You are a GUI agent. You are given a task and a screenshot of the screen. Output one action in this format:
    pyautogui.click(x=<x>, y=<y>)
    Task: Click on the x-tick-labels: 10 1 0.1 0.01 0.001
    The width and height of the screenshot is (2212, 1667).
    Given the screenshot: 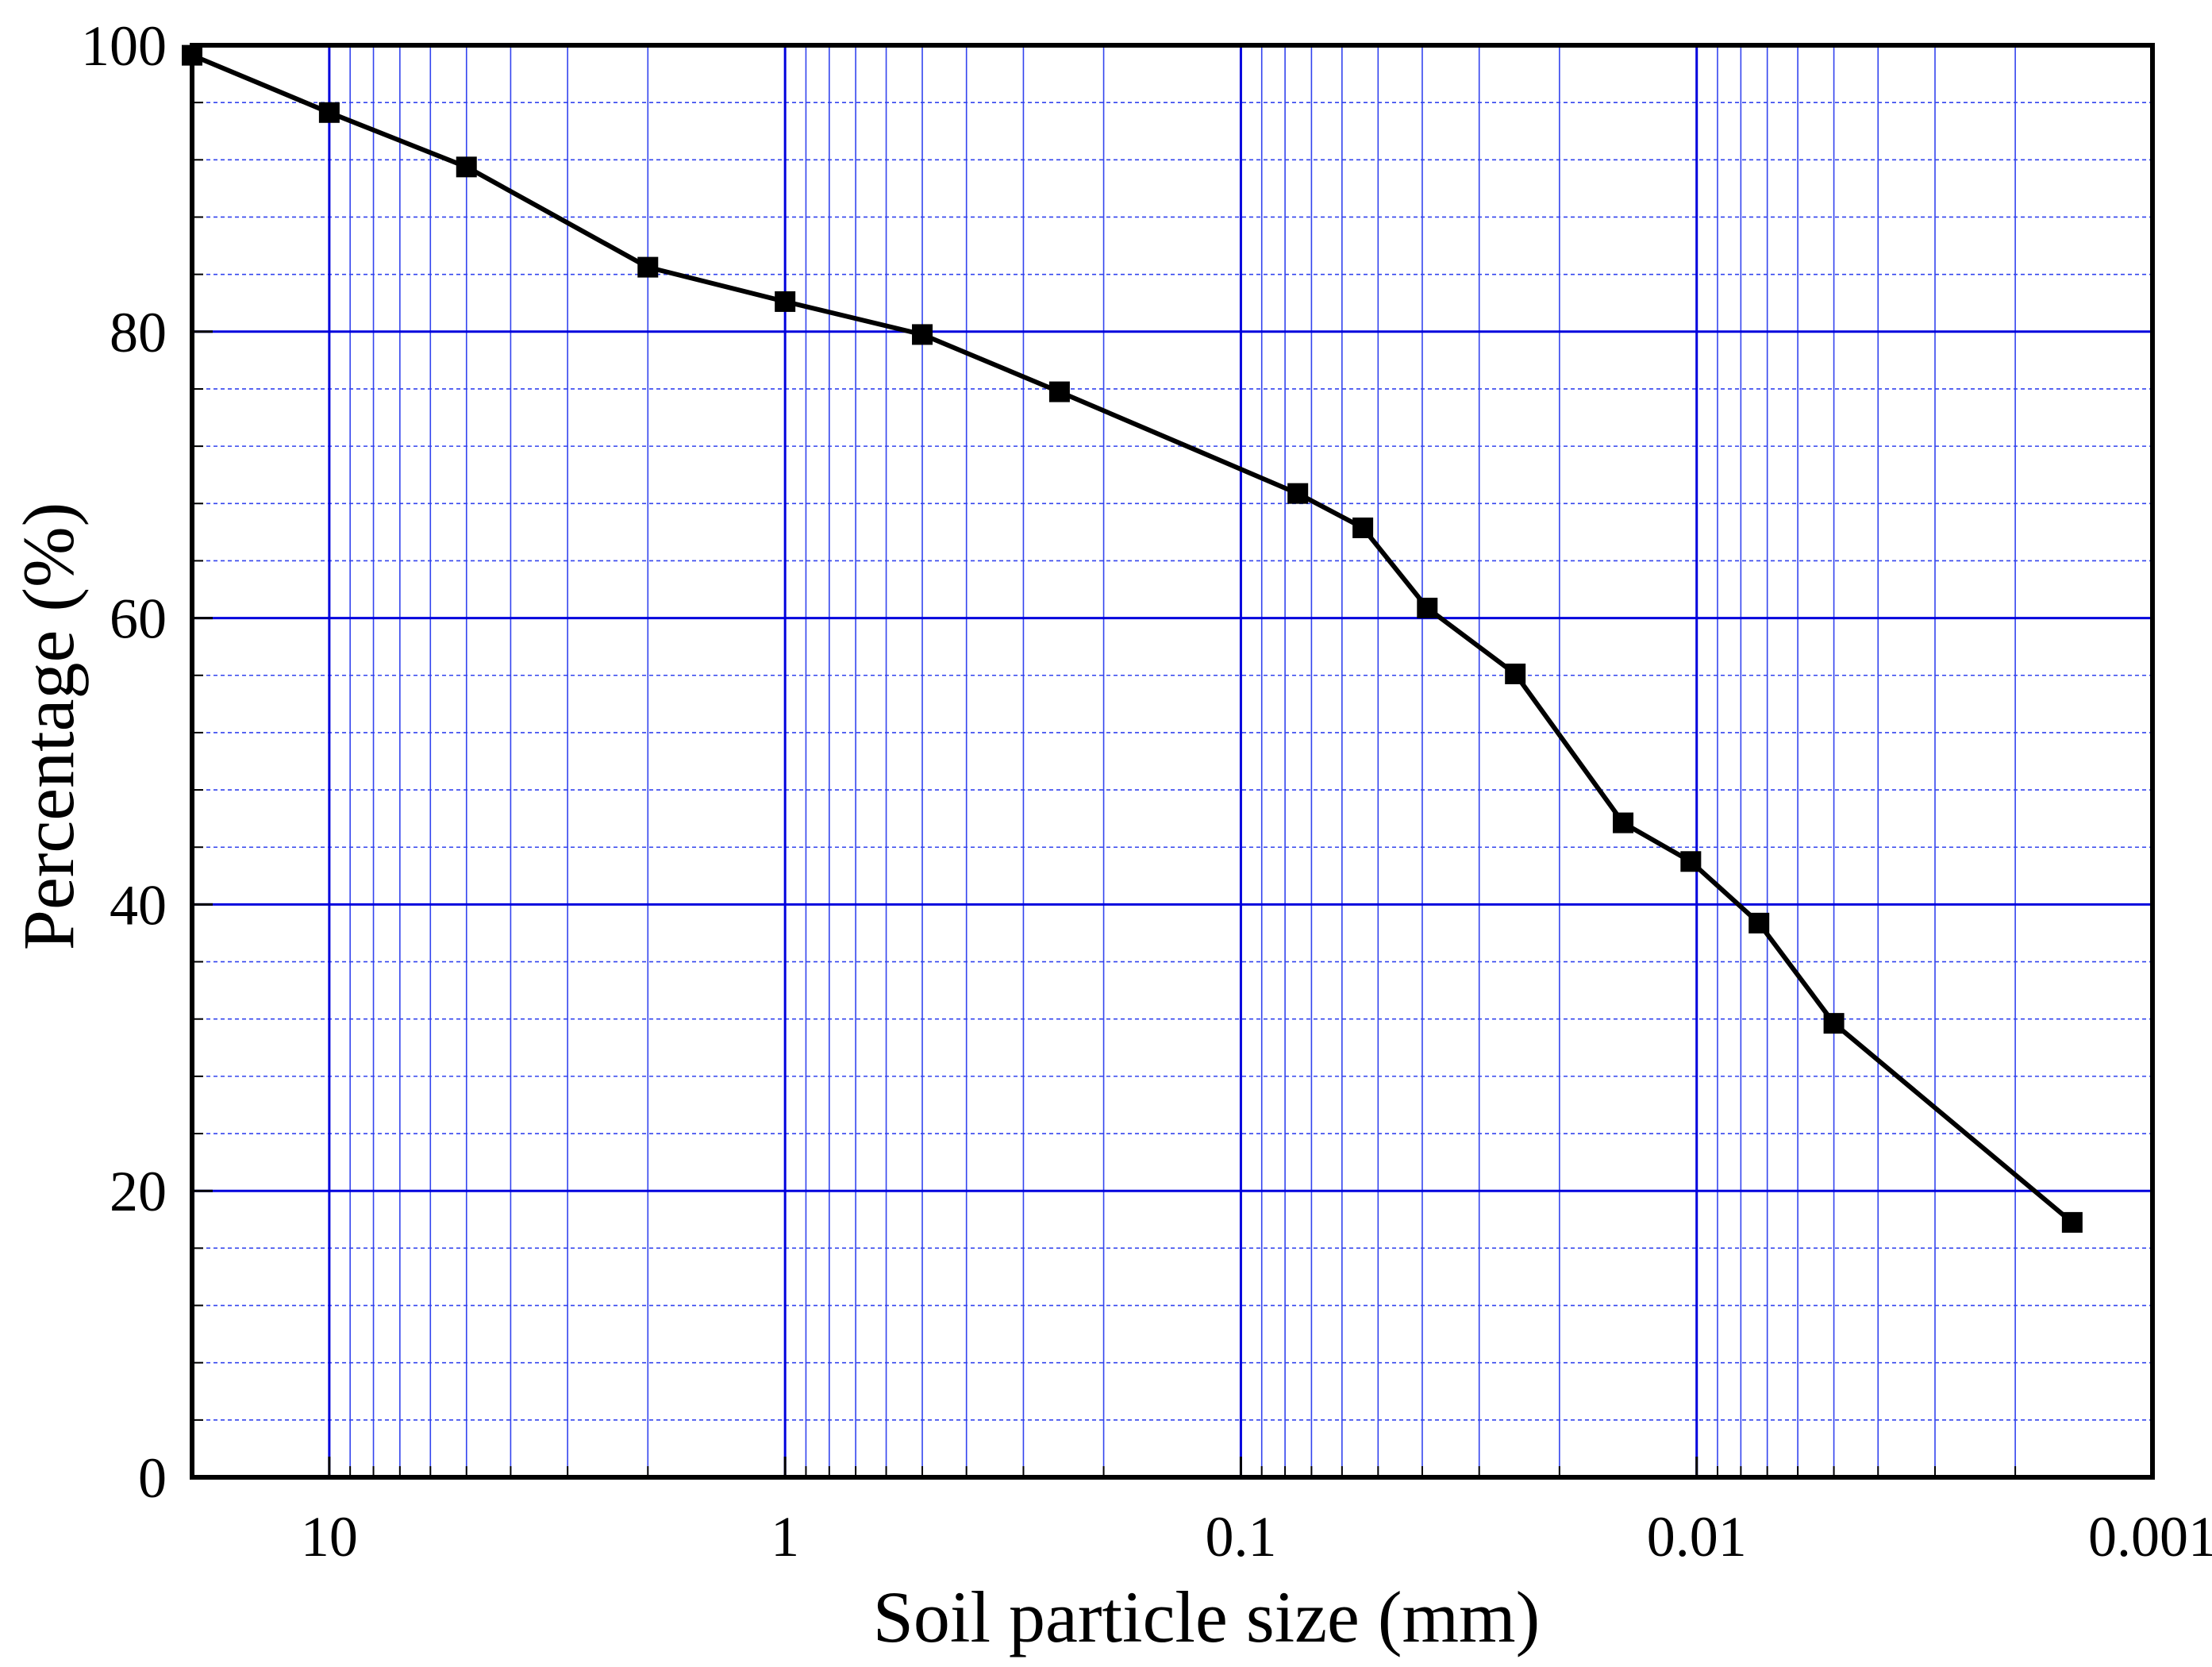 What is the action you would take?
    pyautogui.click(x=1256, y=1537)
    